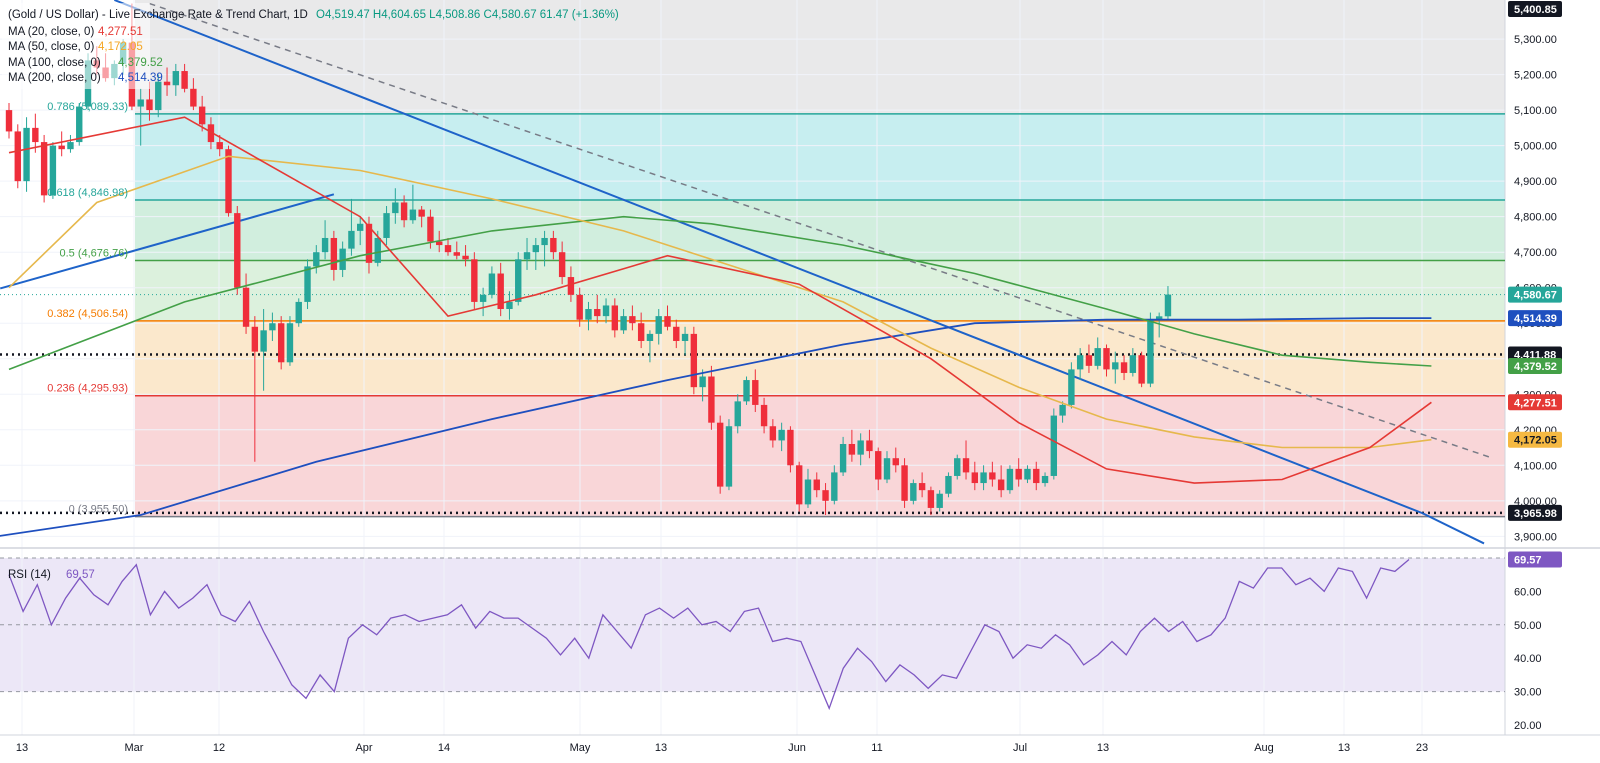 The image size is (1600, 763). Describe the element at coordinates (1535, 502) in the screenshot. I see `price-axis-tick: 4,000.00` at that location.